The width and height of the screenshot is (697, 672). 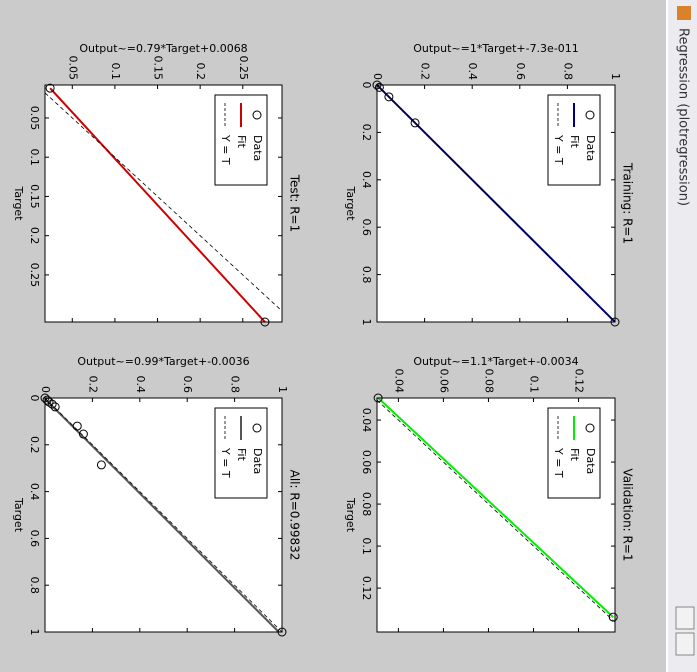 I want to click on y-tick-label: 0.25, so click(x=243, y=68).